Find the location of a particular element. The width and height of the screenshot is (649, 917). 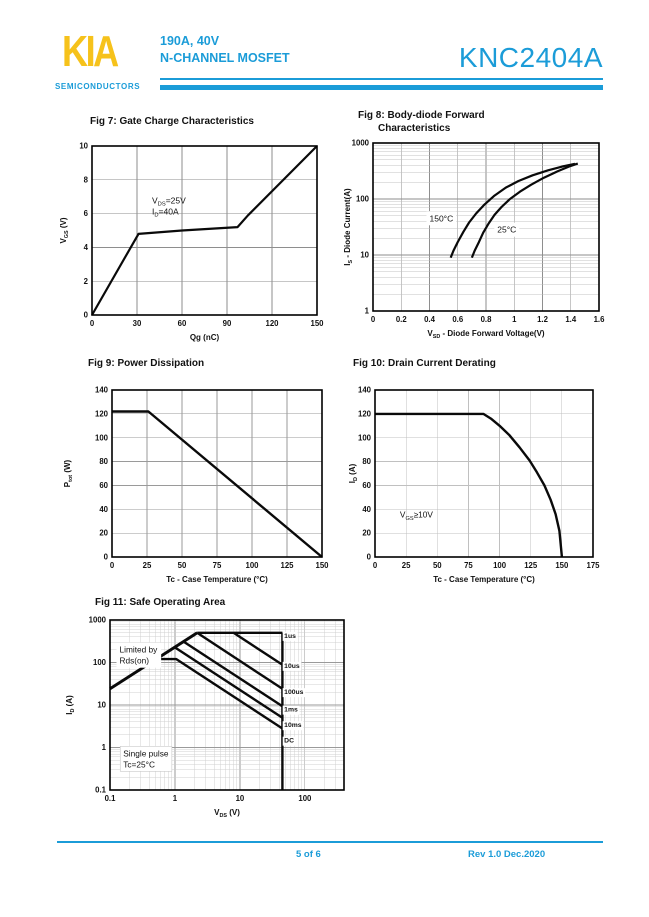

svg-text: DC is located at coordinates (289, 741).